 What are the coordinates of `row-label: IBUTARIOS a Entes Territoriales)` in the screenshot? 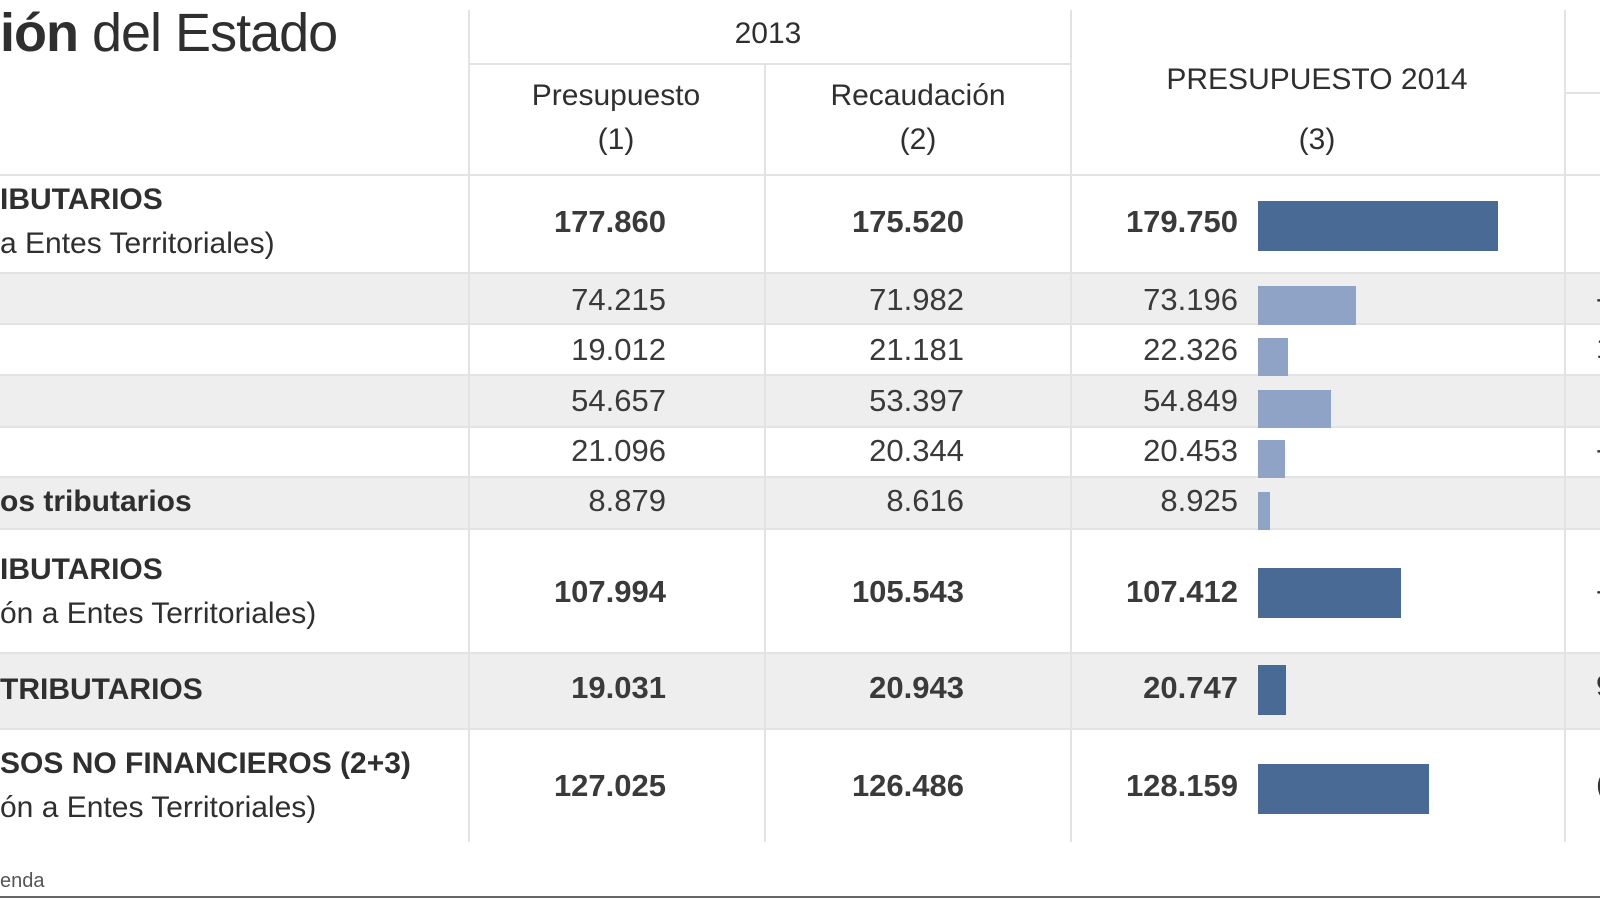 It's located at (137, 221).